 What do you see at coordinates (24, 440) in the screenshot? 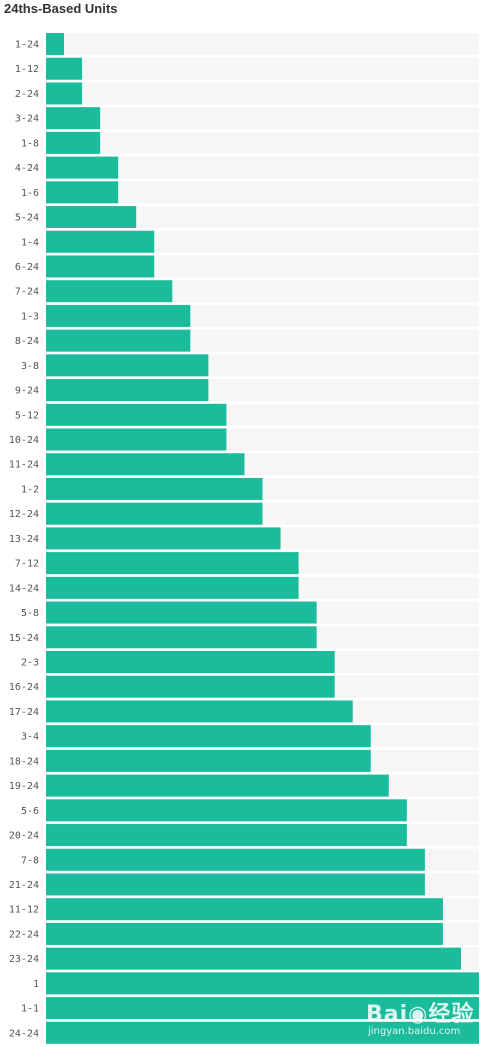
I see `category-label: 10-24` at bounding box center [24, 440].